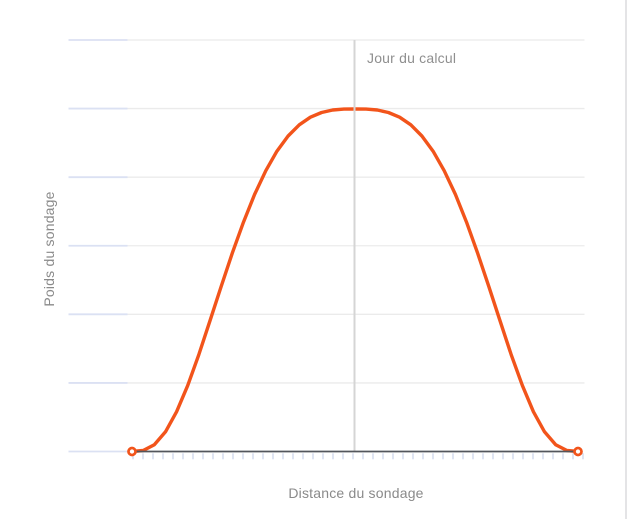 This screenshot has width=632, height=519. Describe the element at coordinates (412, 58) in the screenshot. I see `calc-day-annotation: Jour du calcul` at that location.